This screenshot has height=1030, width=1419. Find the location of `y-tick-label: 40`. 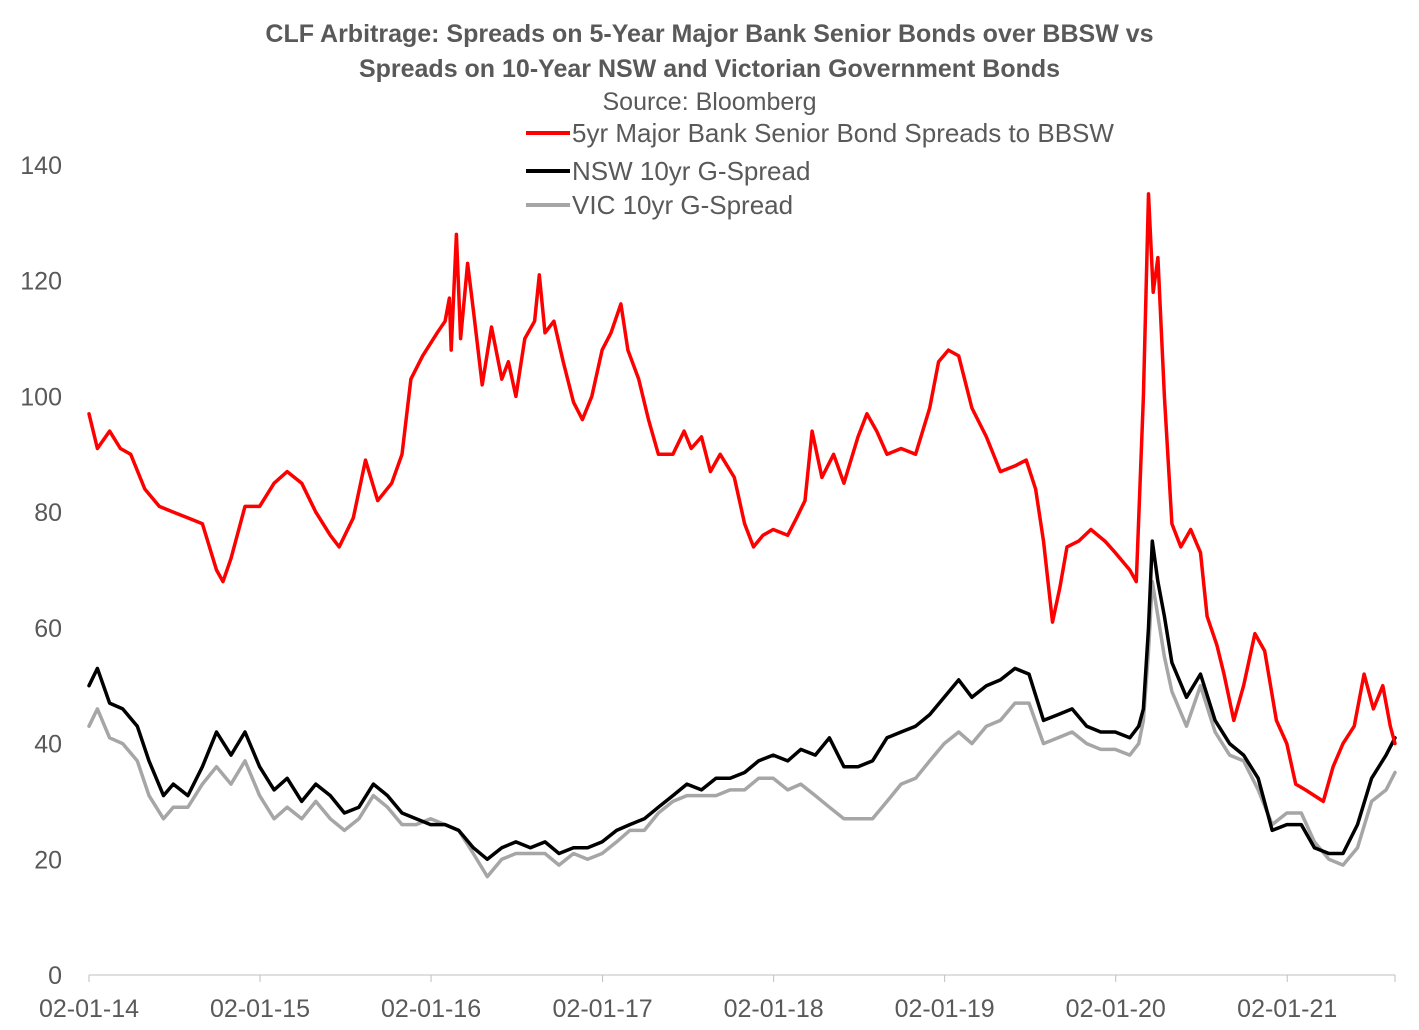

y-tick-label: 40 is located at coordinates (48, 745).